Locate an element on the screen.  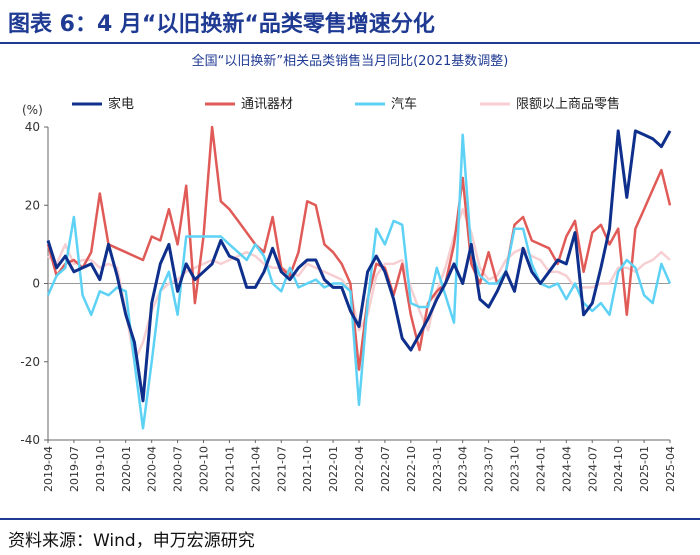
x-tick-label: 2020-07 is located at coordinates (178, 469).